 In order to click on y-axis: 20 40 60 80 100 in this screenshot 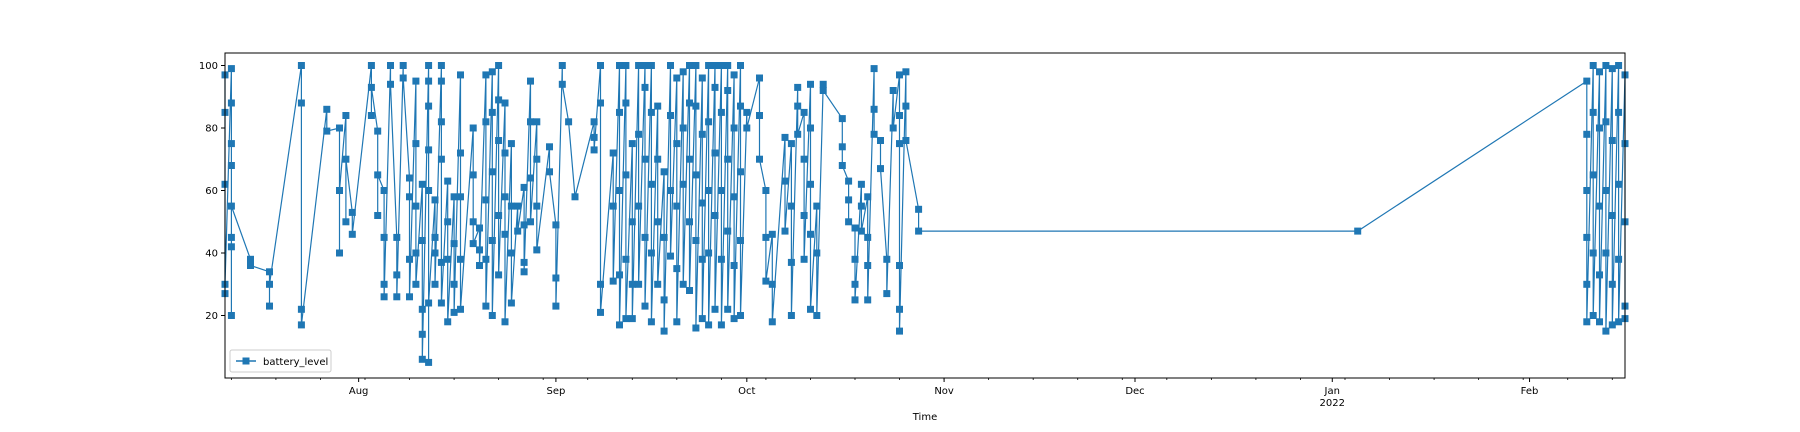, I will do `click(212, 191)`.